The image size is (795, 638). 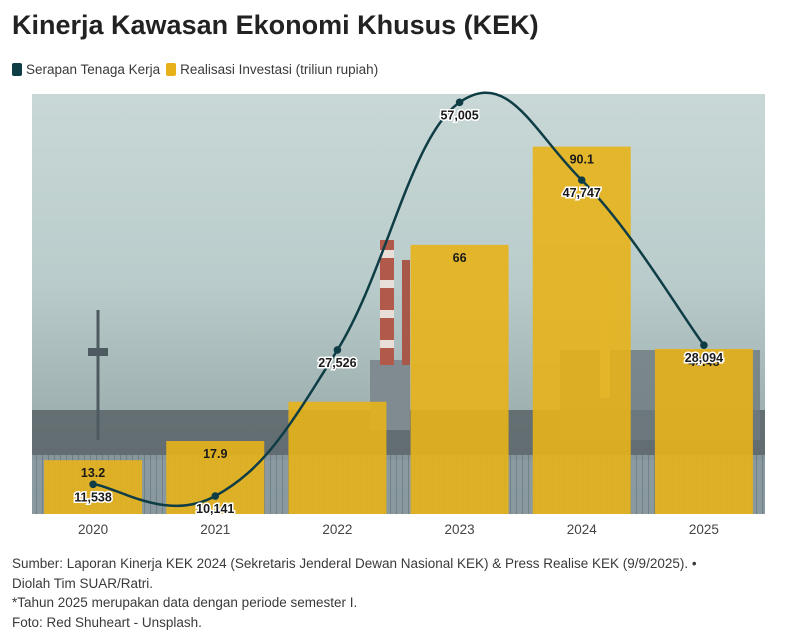 I want to click on workforce-point-2020, so click(x=93, y=484).